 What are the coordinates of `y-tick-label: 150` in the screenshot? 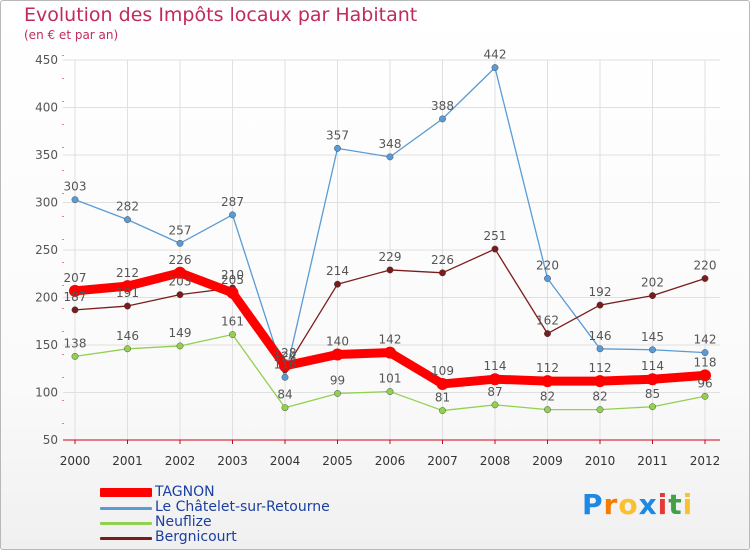 It's located at (46, 345).